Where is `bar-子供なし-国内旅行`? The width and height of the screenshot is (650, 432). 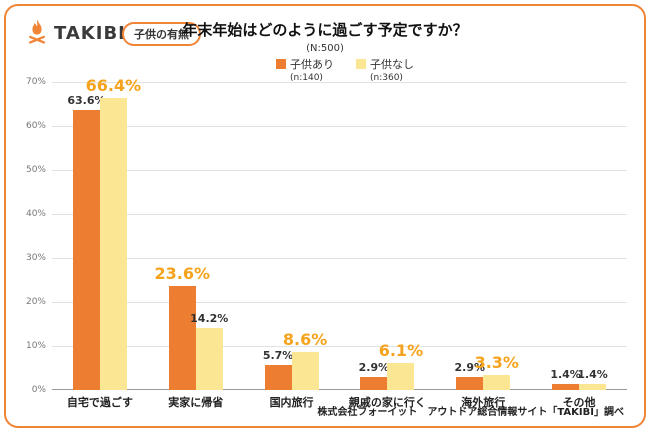
bar-子供なし-国内旅行 is located at coordinates (305, 371).